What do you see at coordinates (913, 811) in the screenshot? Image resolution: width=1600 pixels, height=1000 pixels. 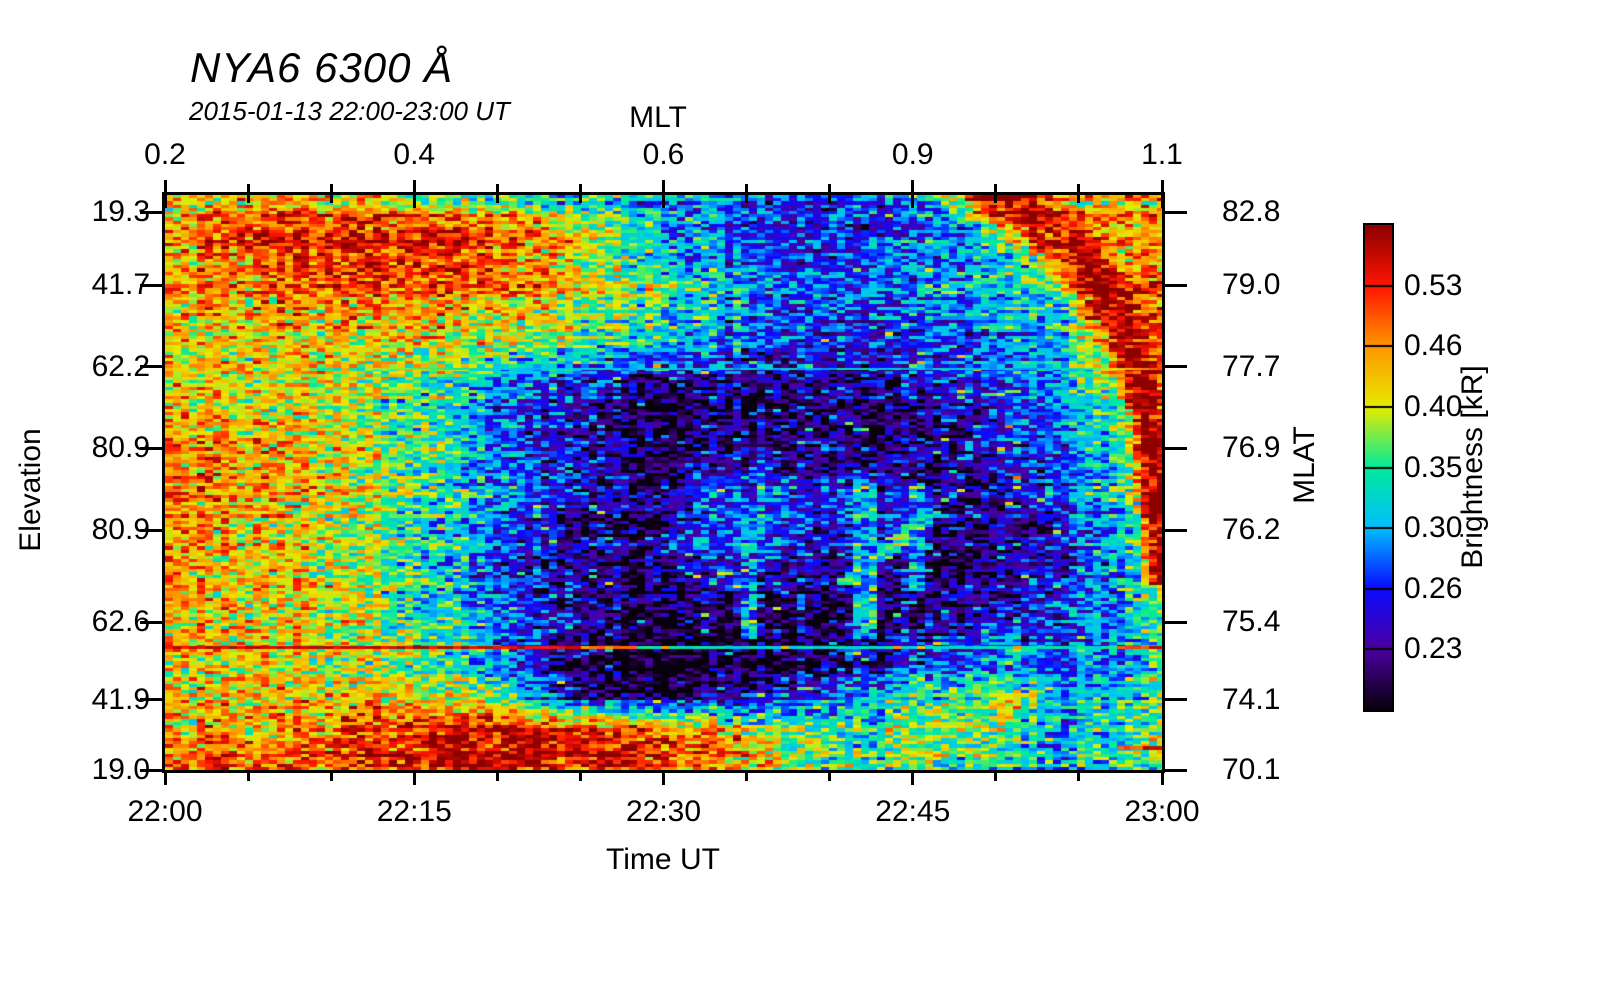 I see `bottom-tick-label: 22:45` at bounding box center [913, 811].